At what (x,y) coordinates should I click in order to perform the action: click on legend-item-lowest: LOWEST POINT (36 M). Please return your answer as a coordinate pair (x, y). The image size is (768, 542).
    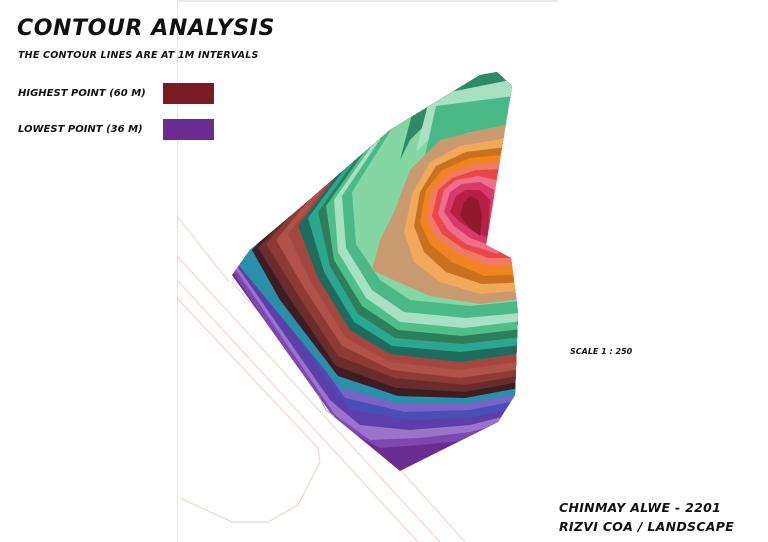
    Looking at the image, I should click on (116, 129).